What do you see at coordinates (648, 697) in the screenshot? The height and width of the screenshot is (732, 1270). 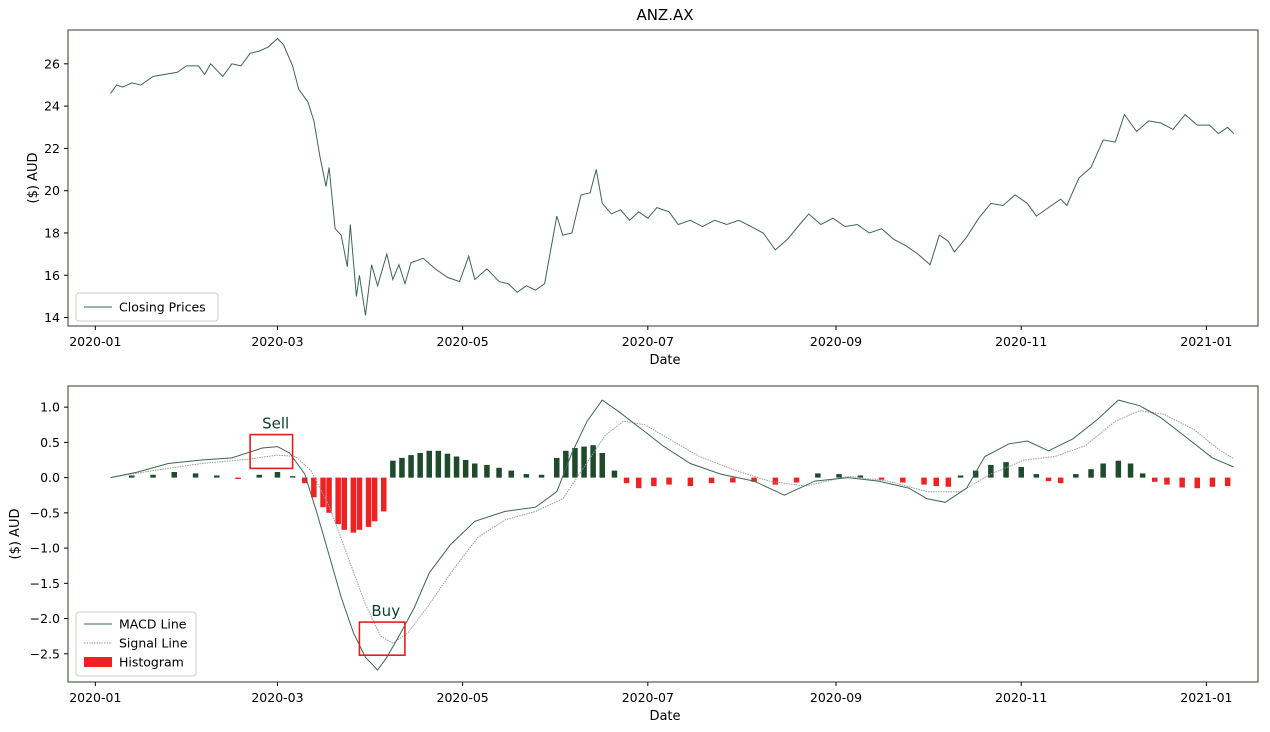 I see `x-tick-label: 2020-07` at bounding box center [648, 697].